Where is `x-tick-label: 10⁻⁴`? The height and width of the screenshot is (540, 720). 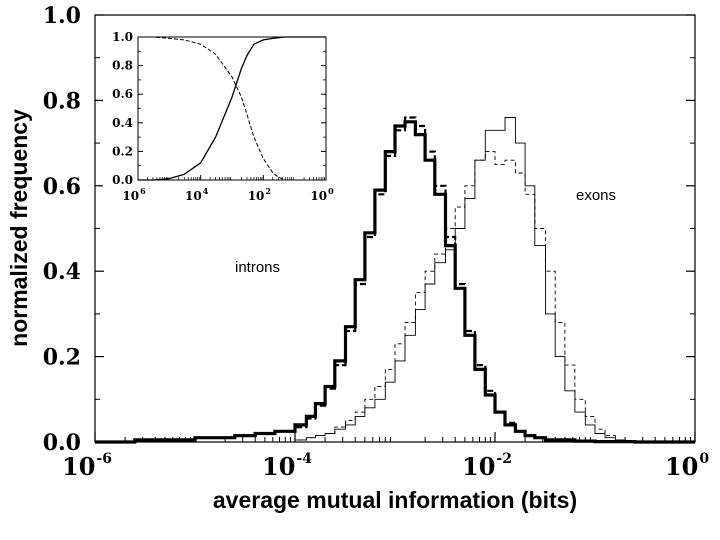 x-tick-label: 10⁻⁴ is located at coordinates (287, 466).